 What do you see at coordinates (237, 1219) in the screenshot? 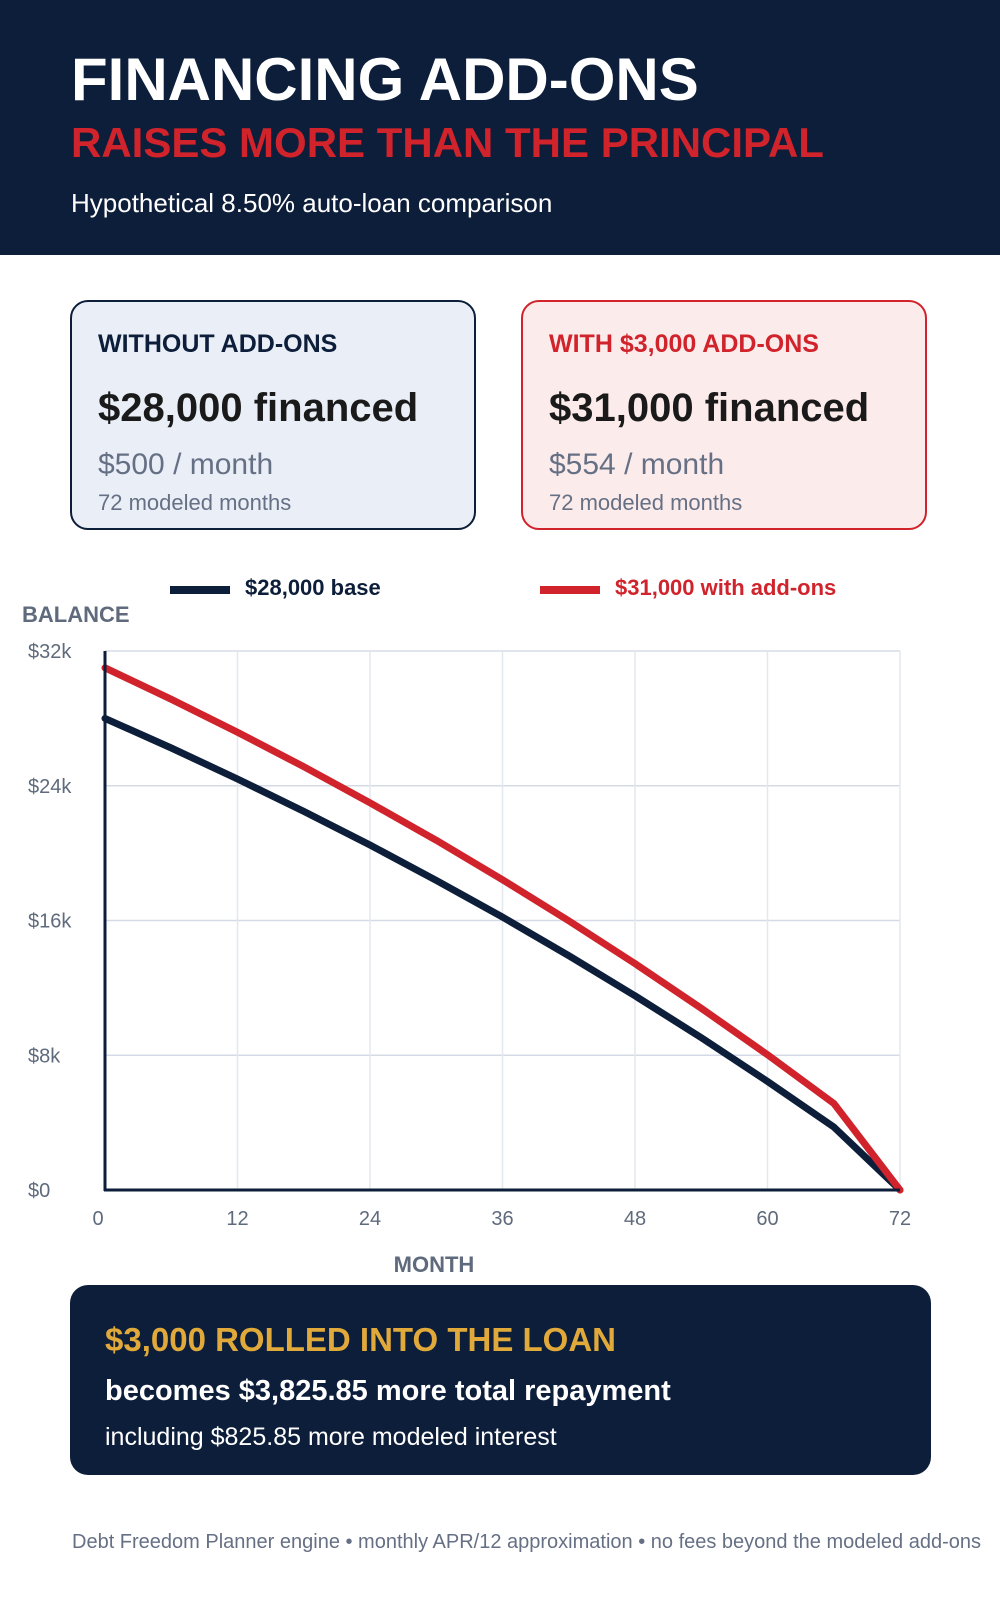
I see `x-tick-label: 12` at bounding box center [237, 1219].